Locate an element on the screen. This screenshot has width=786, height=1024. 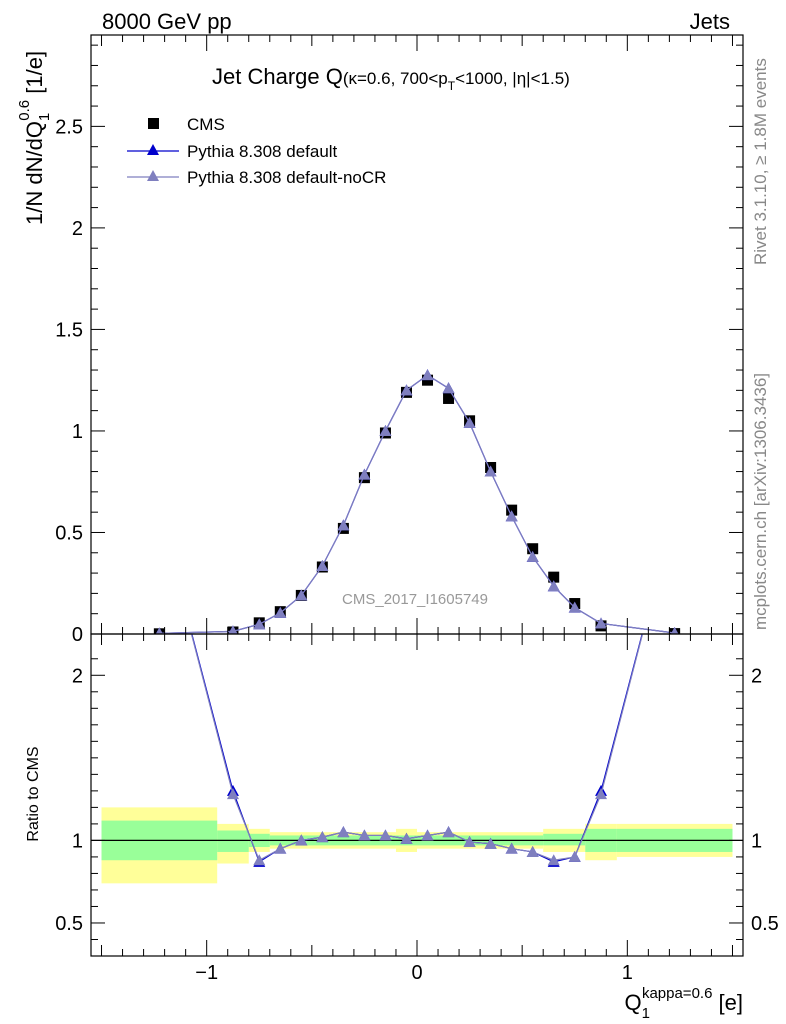
ratio-xtick-label: −1 is located at coordinates (206, 973).